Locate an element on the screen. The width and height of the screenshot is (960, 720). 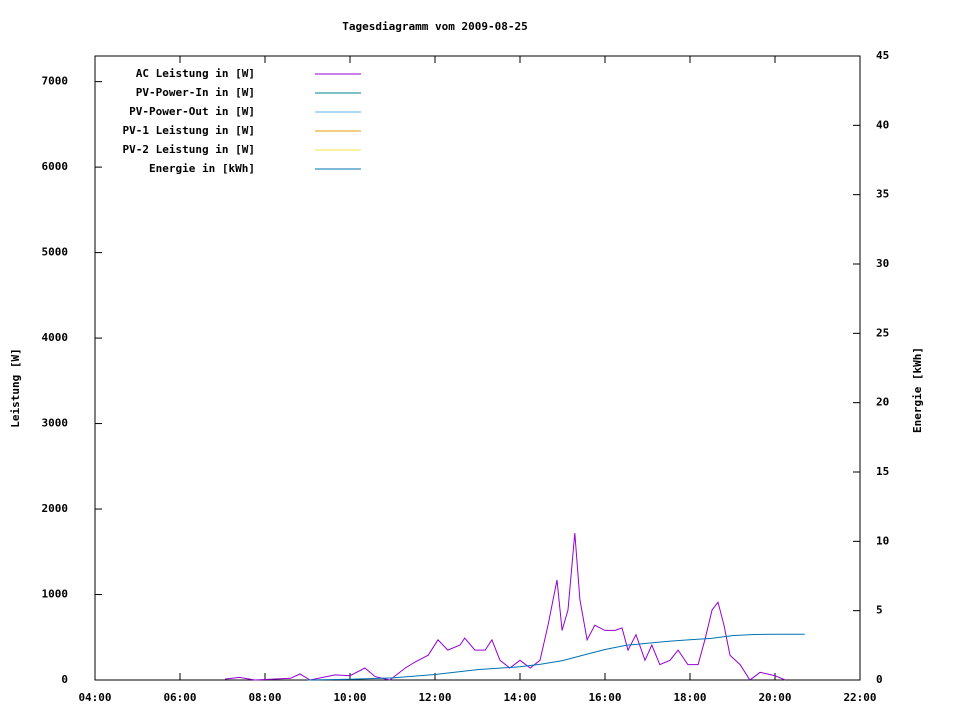
x-tick-label: 22:00 is located at coordinates (859, 697).